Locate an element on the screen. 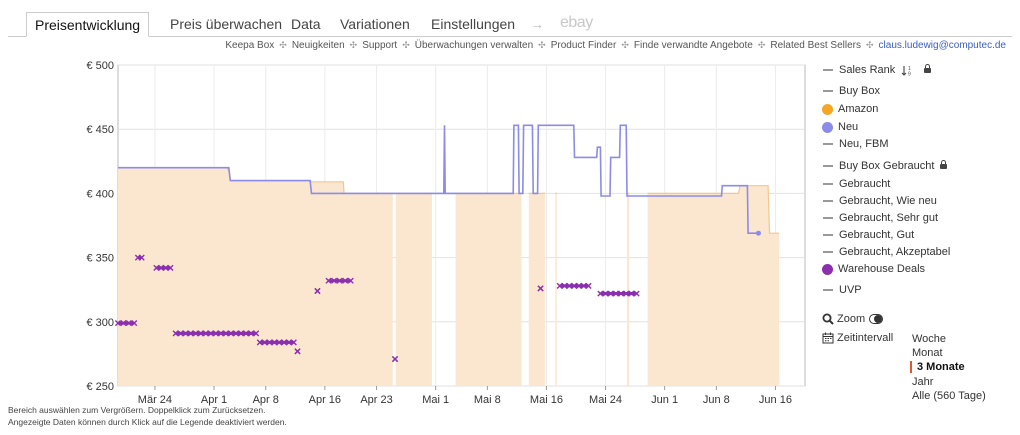 Image resolution: width=1020 pixels, height=435 pixels. subnav-product-finder: Product Finder is located at coordinates (583, 45).